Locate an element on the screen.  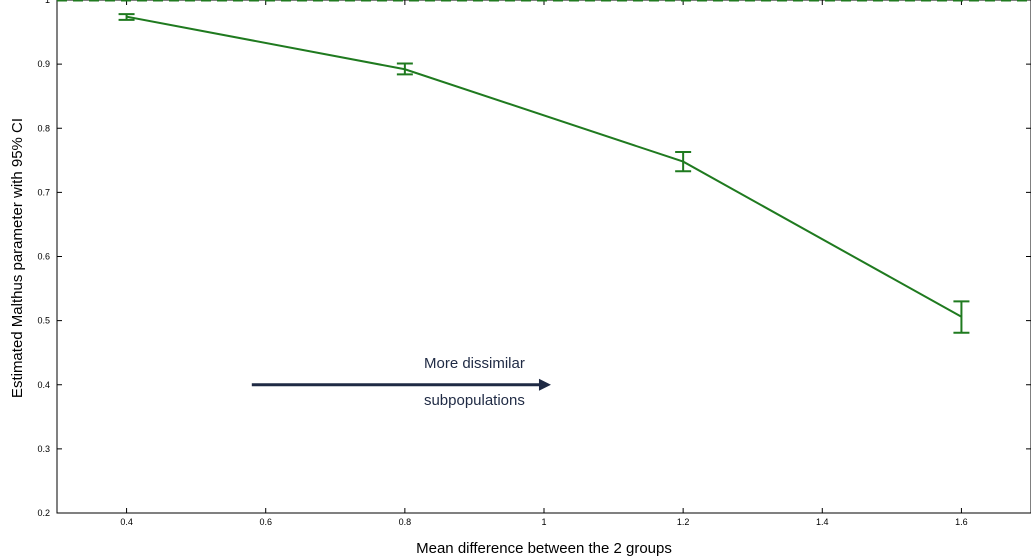
y-axis-title: Estimated Malthus parameter with 95% CI is located at coordinates (17, 258).